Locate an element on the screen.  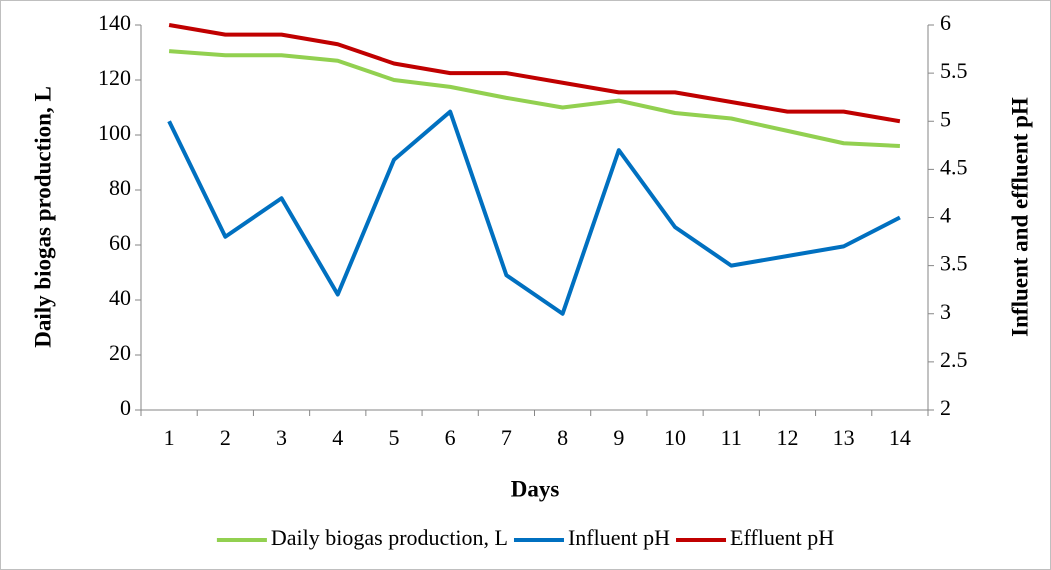
y2-tick-label: 3.5 is located at coordinates (954, 263).